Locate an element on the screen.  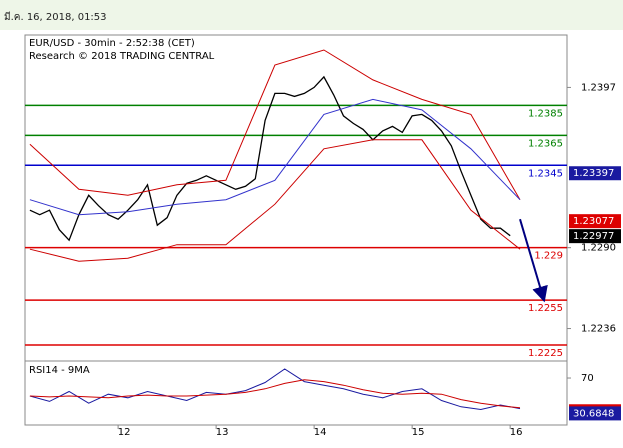
level-label: 1.2255 is located at coordinates (545, 308).